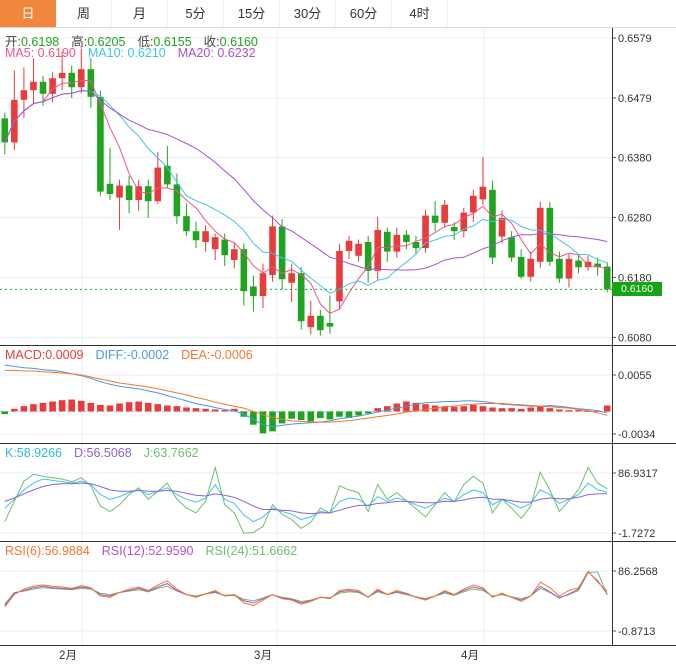 The height and width of the screenshot is (667, 676). Describe the element at coordinates (364, 13) in the screenshot. I see `timeframe-tab-7: 60分` at that location.